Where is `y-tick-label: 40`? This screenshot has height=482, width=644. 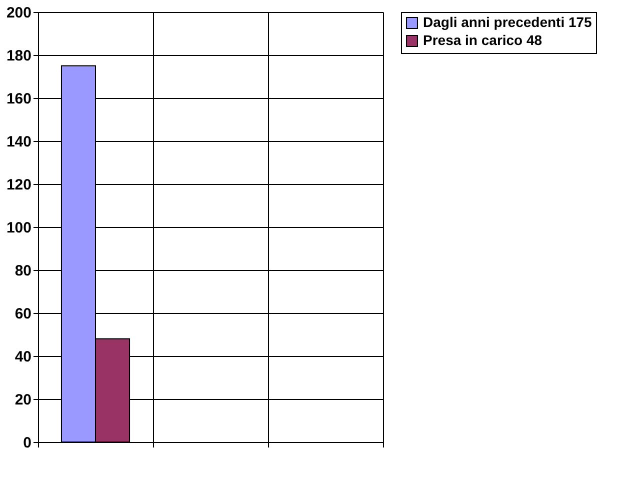
y-tick-label: 40 is located at coordinates (23, 357).